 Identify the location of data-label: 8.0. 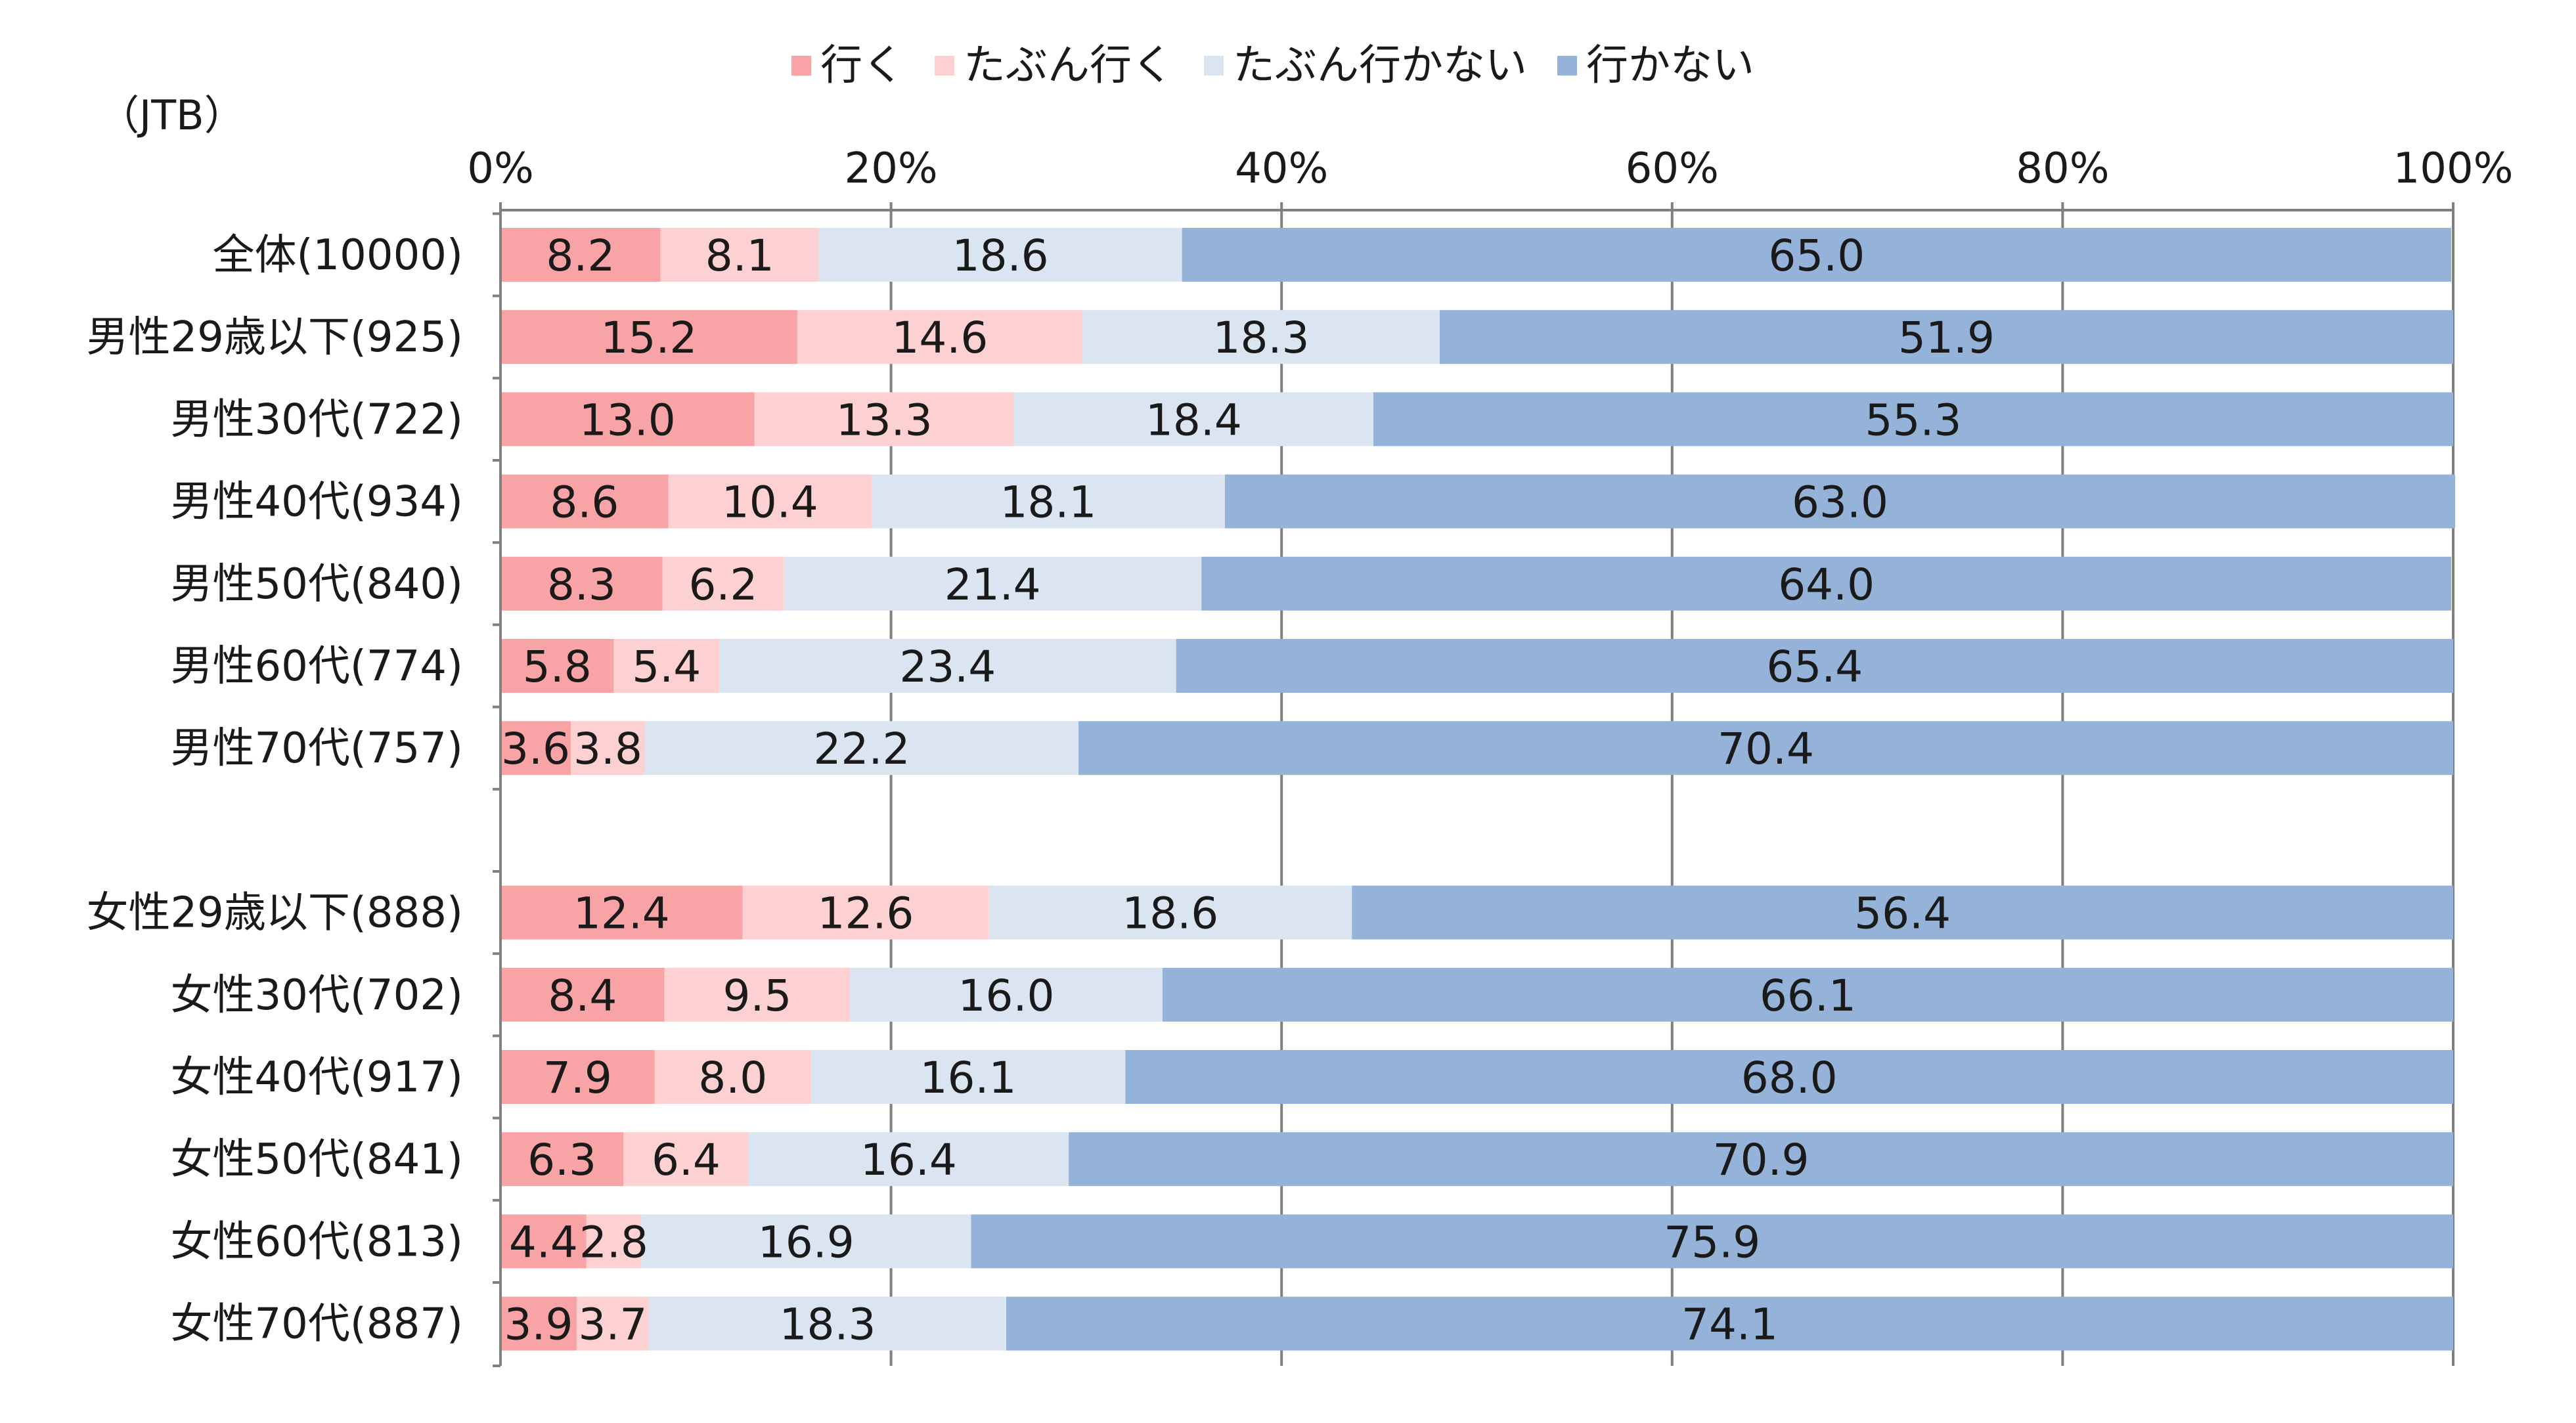
(732, 1078).